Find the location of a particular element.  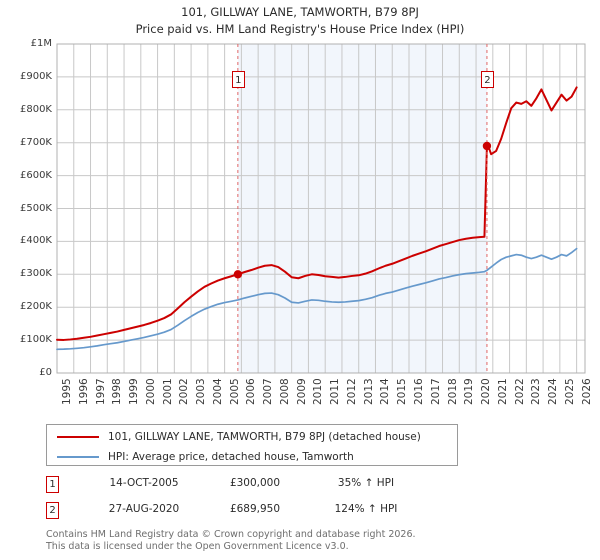

x-axis-tick-label: 2020 is located at coordinates (486, 391).